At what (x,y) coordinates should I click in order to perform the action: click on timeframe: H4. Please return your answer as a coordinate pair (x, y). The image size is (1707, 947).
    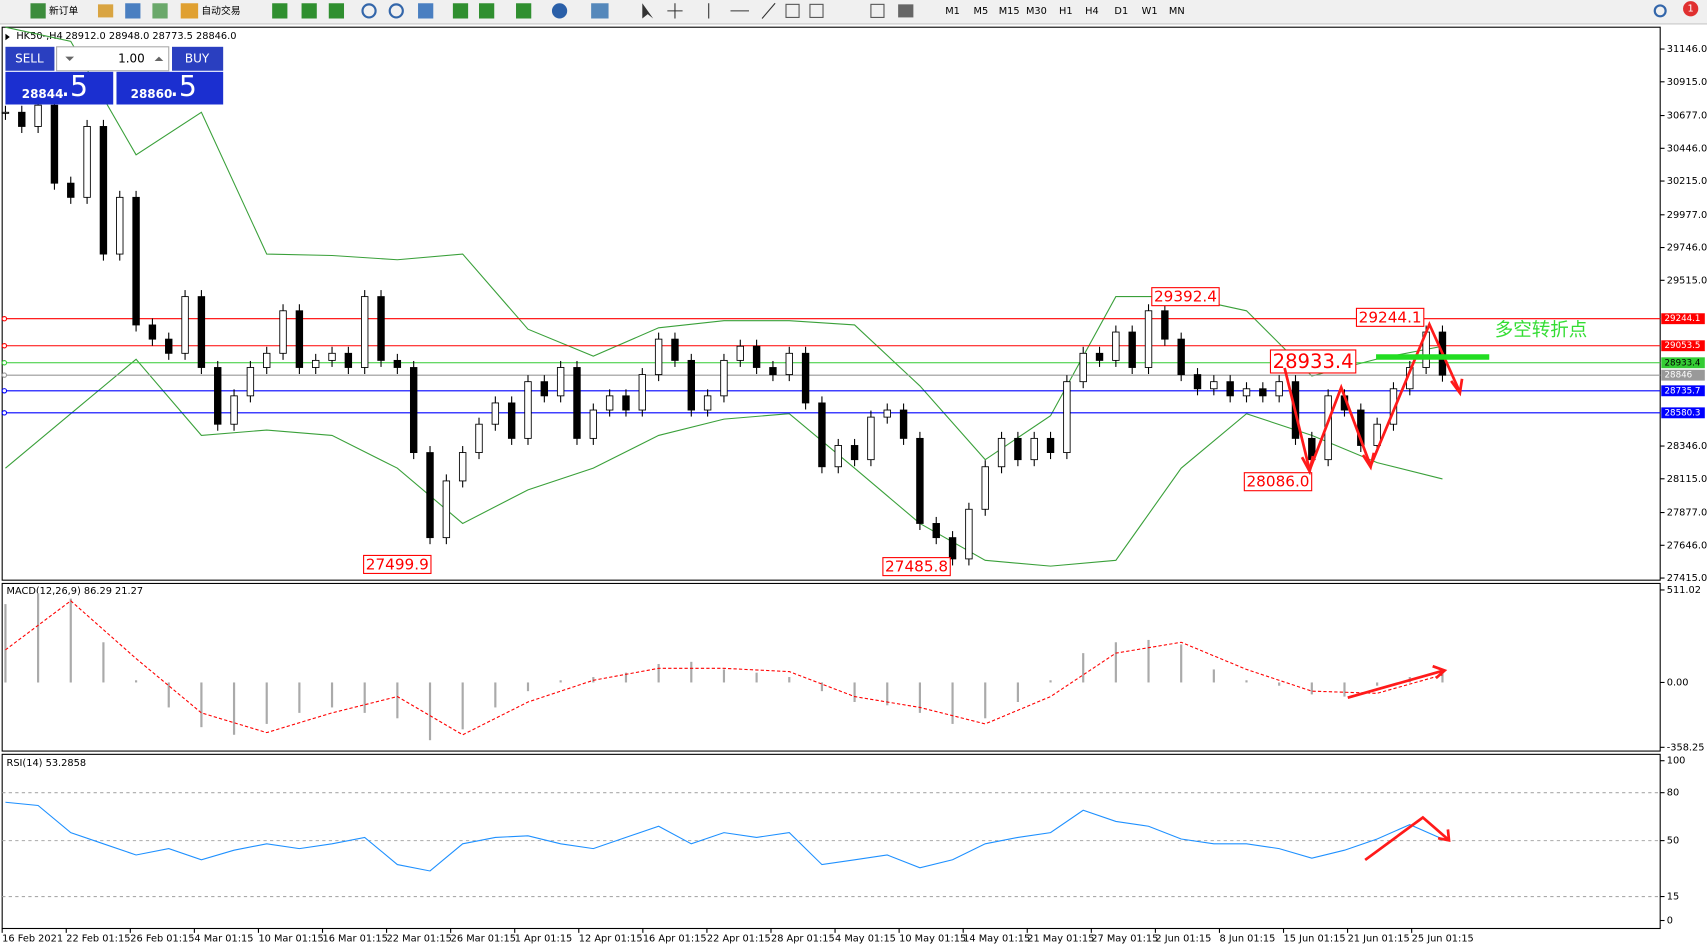
    Looking at the image, I should click on (1092, 11).